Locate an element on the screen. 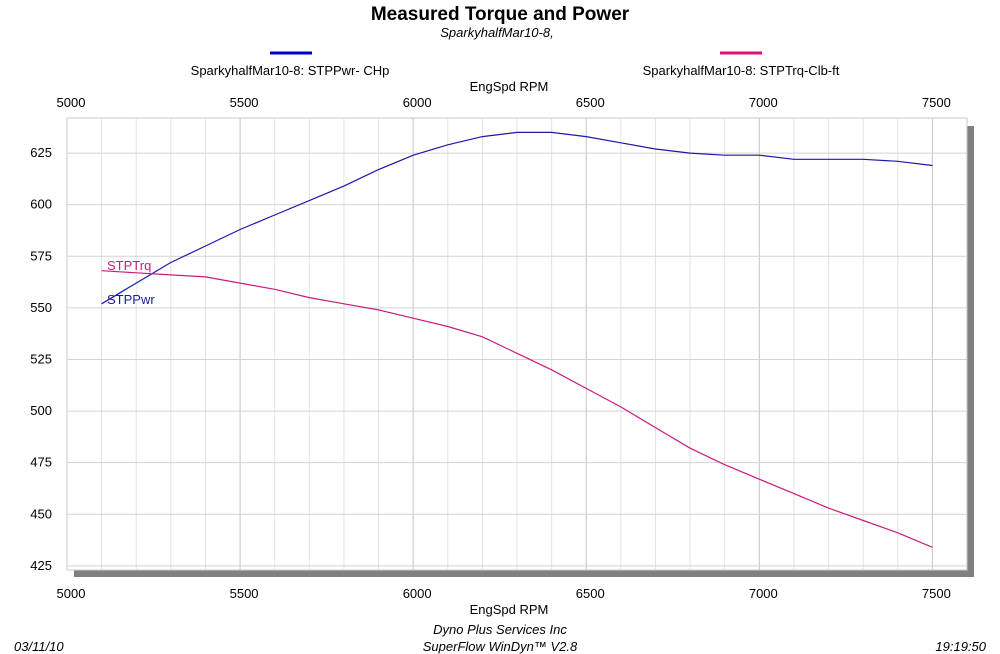  chart-subtitle: SparkyhalfMar10-8, is located at coordinates (496, 32).